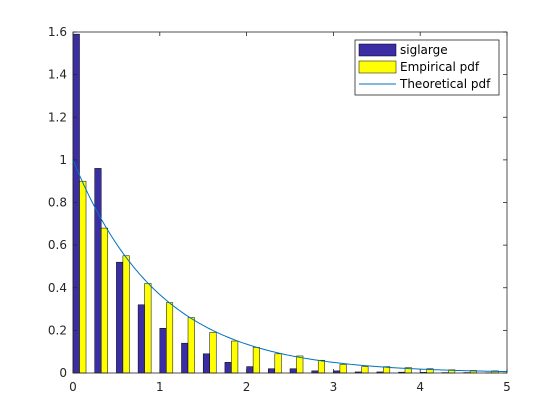 Image resolution: width=560 pixels, height=420 pixels. Describe the element at coordinates (57, 32) in the screenshot. I see `y-tick-label-8: 1.6` at that location.